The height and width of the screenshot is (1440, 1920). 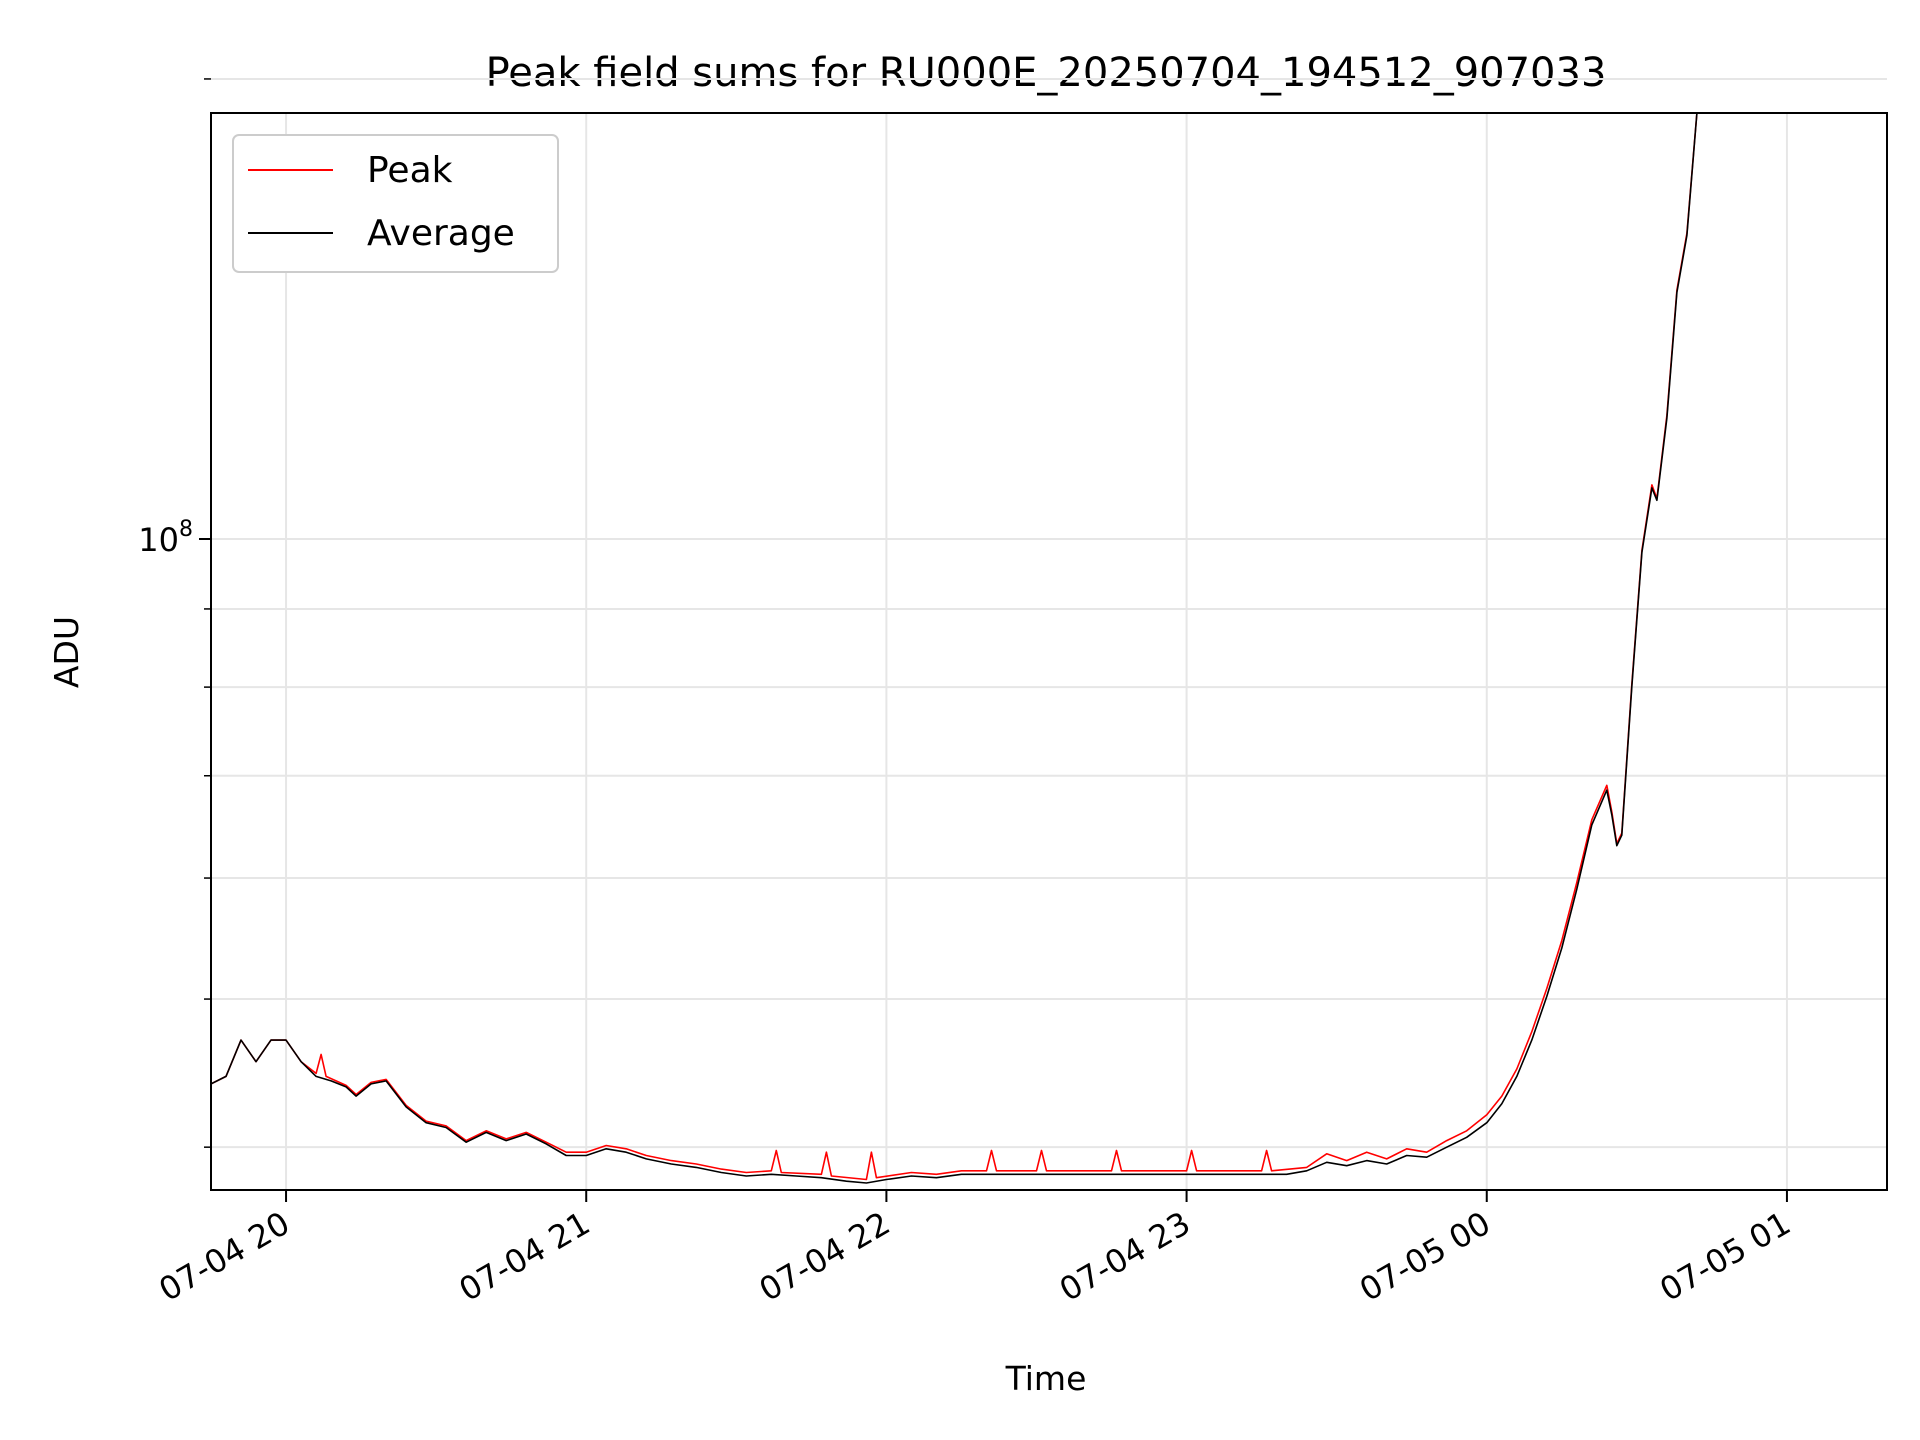 I want to click on y-tick-label: 108, so click(x=165, y=538).